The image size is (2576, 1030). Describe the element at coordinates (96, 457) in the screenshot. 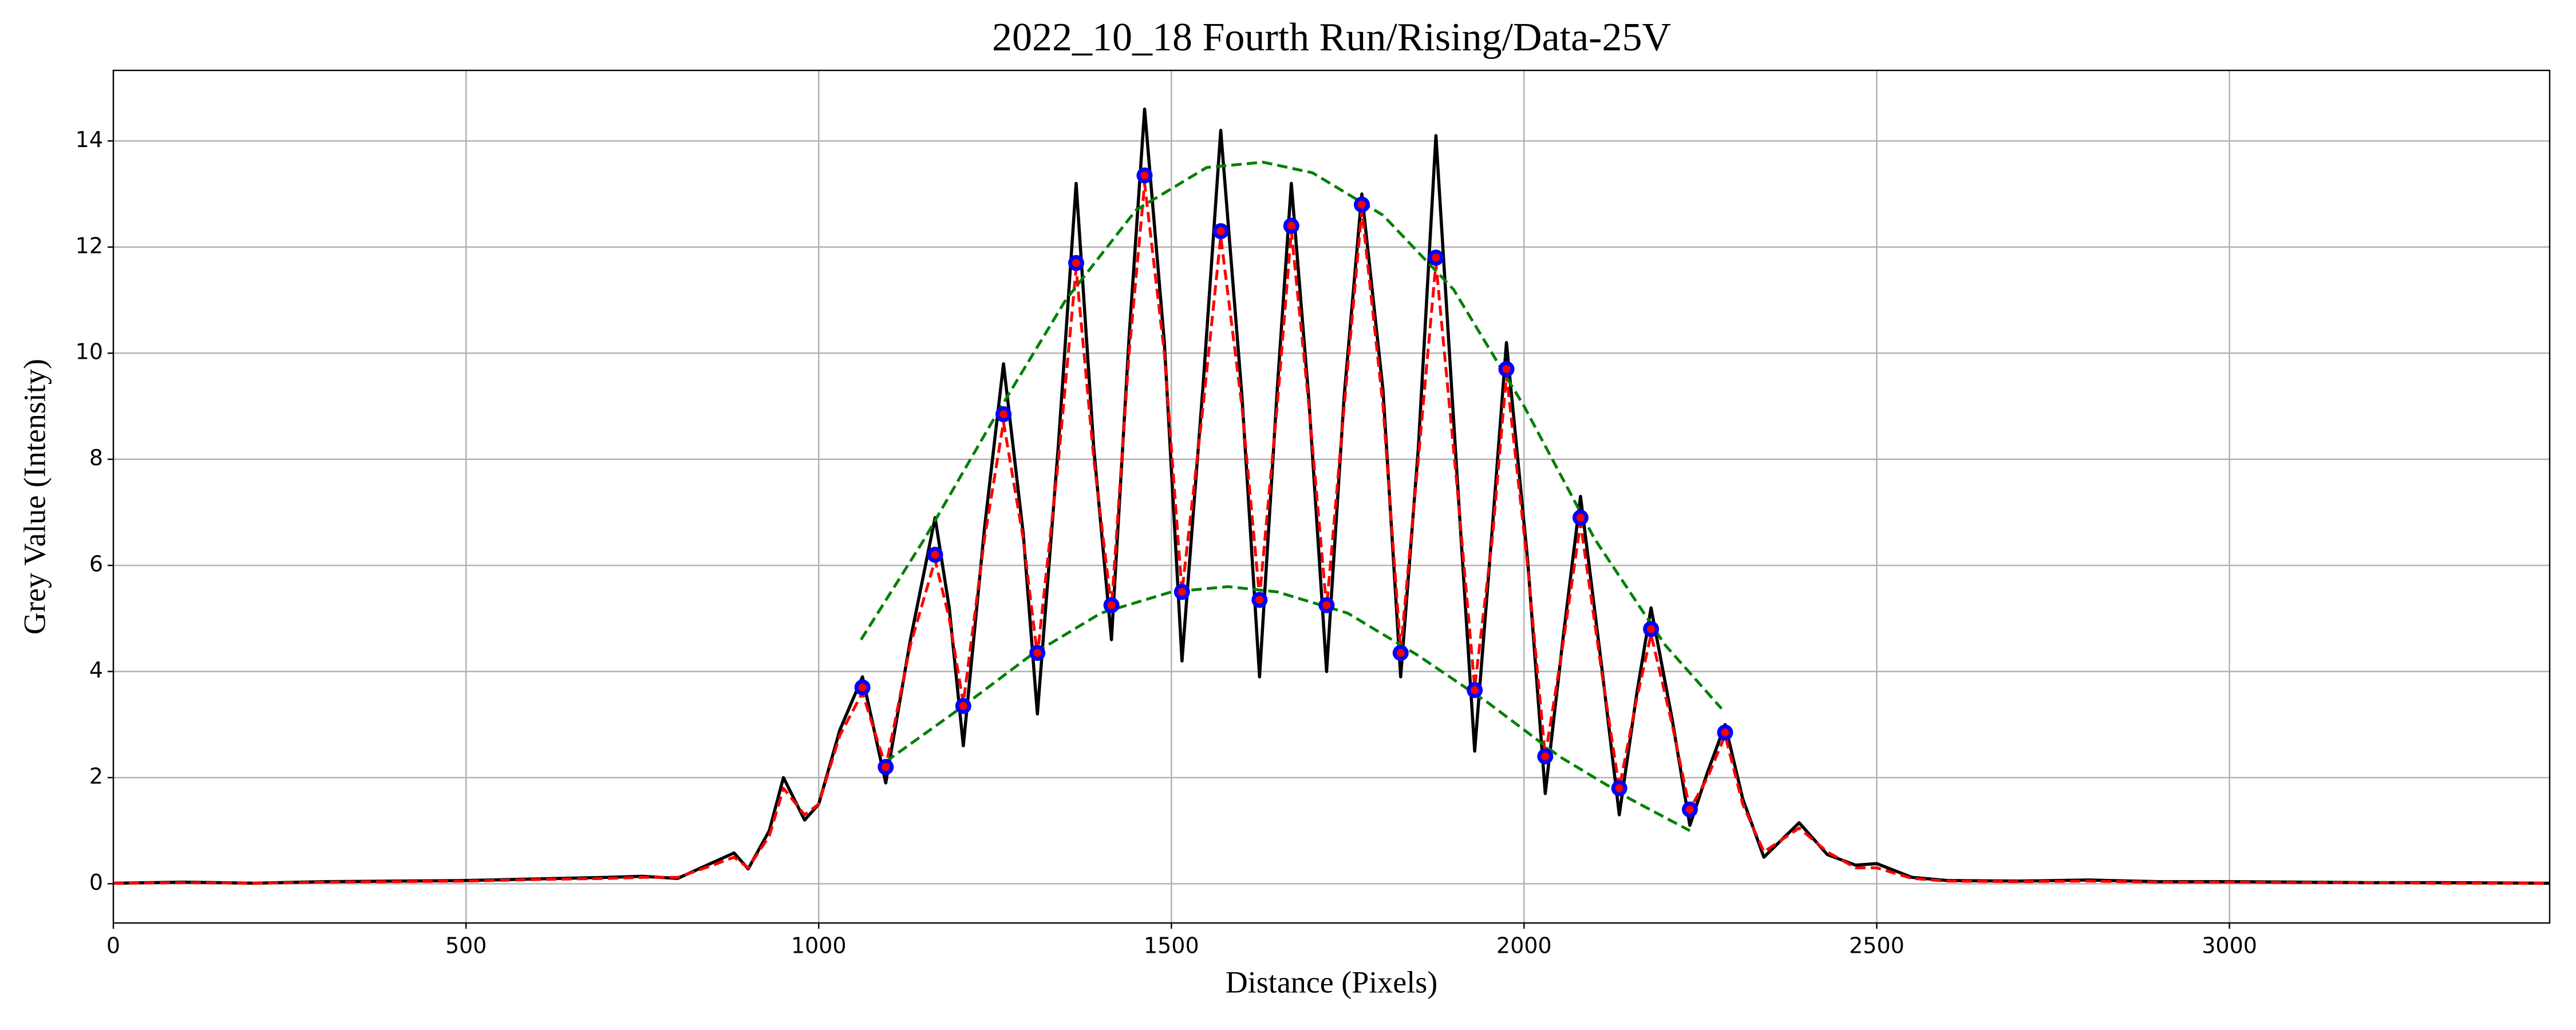

I see `y-tick-label: 8` at that location.